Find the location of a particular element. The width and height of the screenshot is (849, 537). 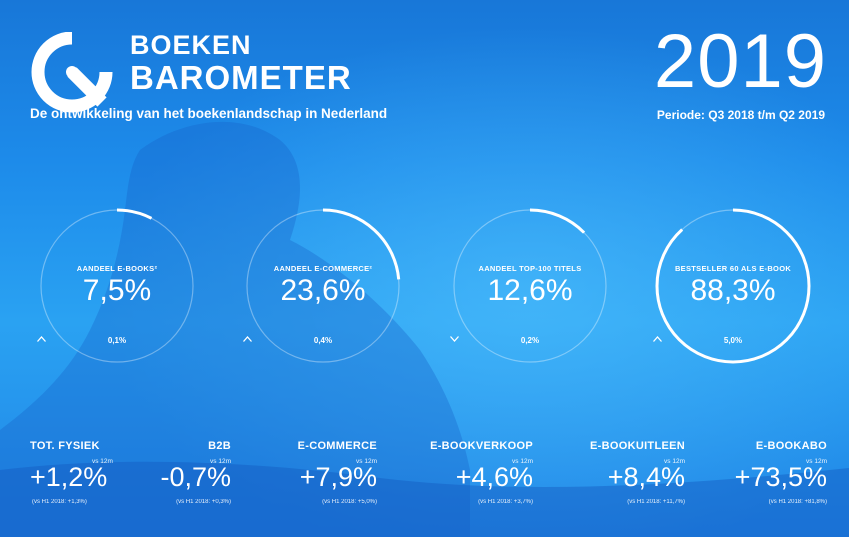

gauge-change-value: 0,1% is located at coordinates (117, 340).